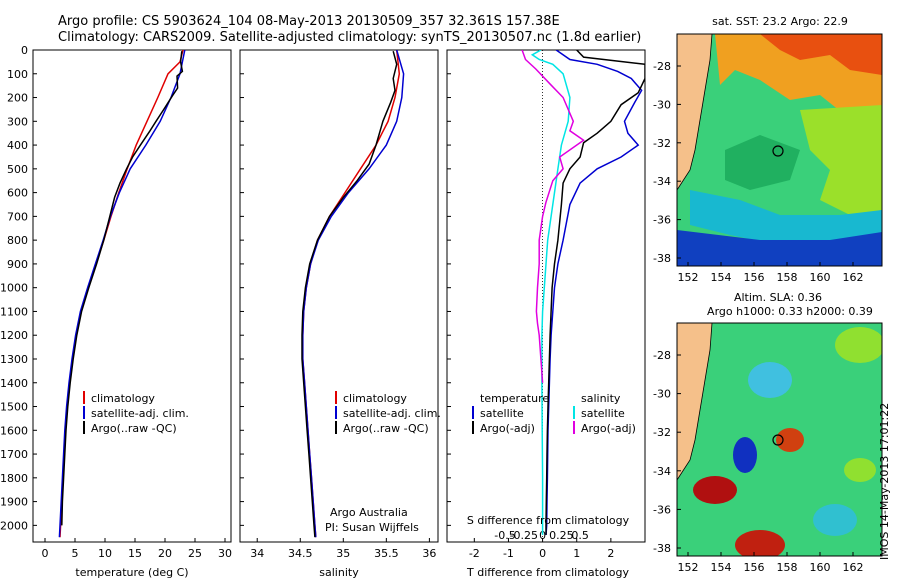  I want to click on lat-tick-label: -36, so click(662, 220).